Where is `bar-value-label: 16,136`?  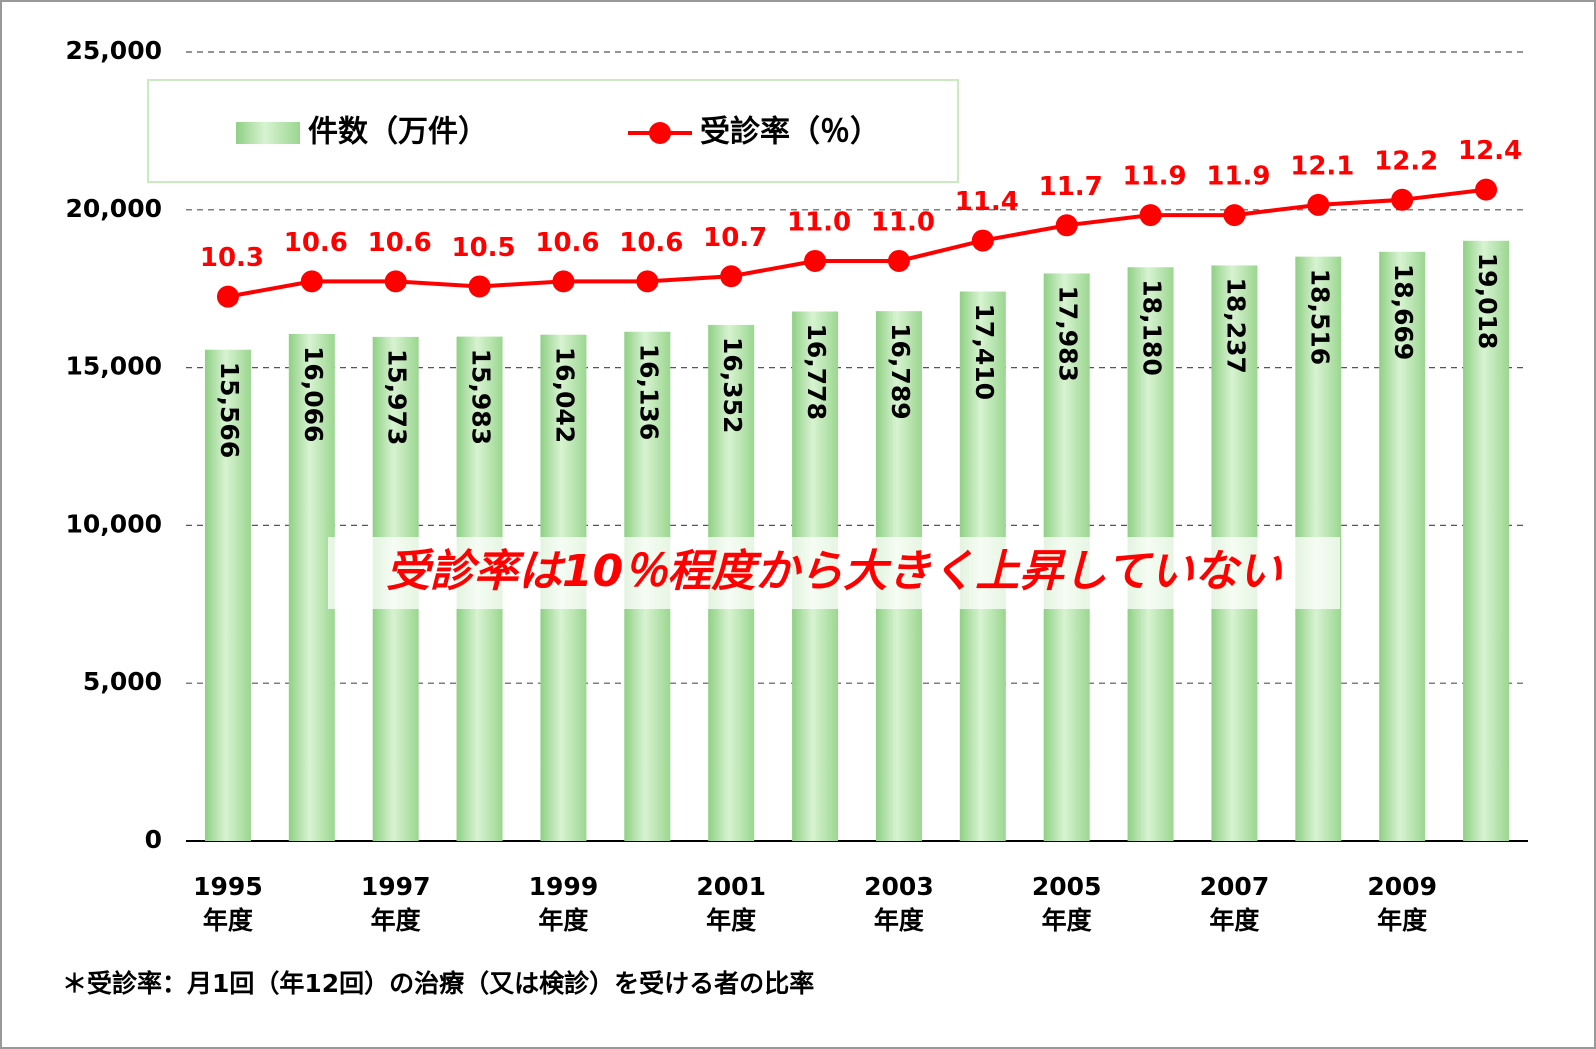
bar-value-label: 16,136 is located at coordinates (648, 392).